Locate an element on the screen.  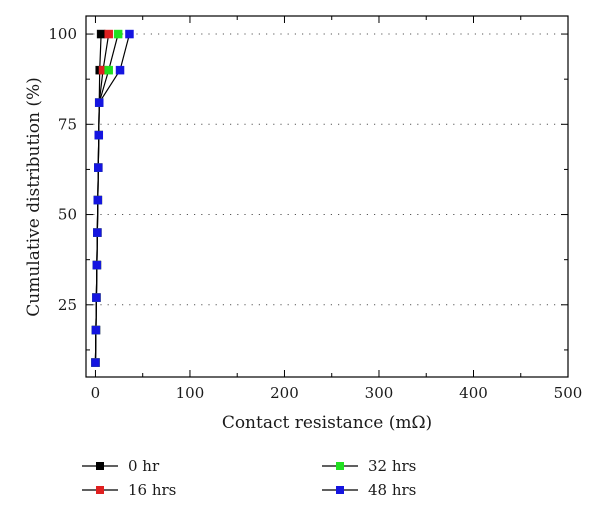
legend: 0 hr 16 hrs 32 hrs 48 hrs is located at coordinates (249, 478).